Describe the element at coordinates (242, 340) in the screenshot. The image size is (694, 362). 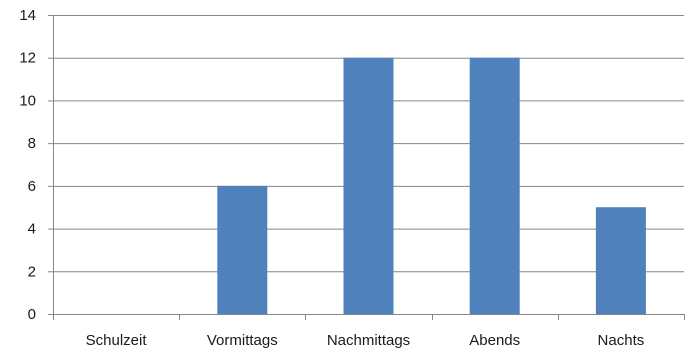
I see `x-category-label: Vormittags` at that location.